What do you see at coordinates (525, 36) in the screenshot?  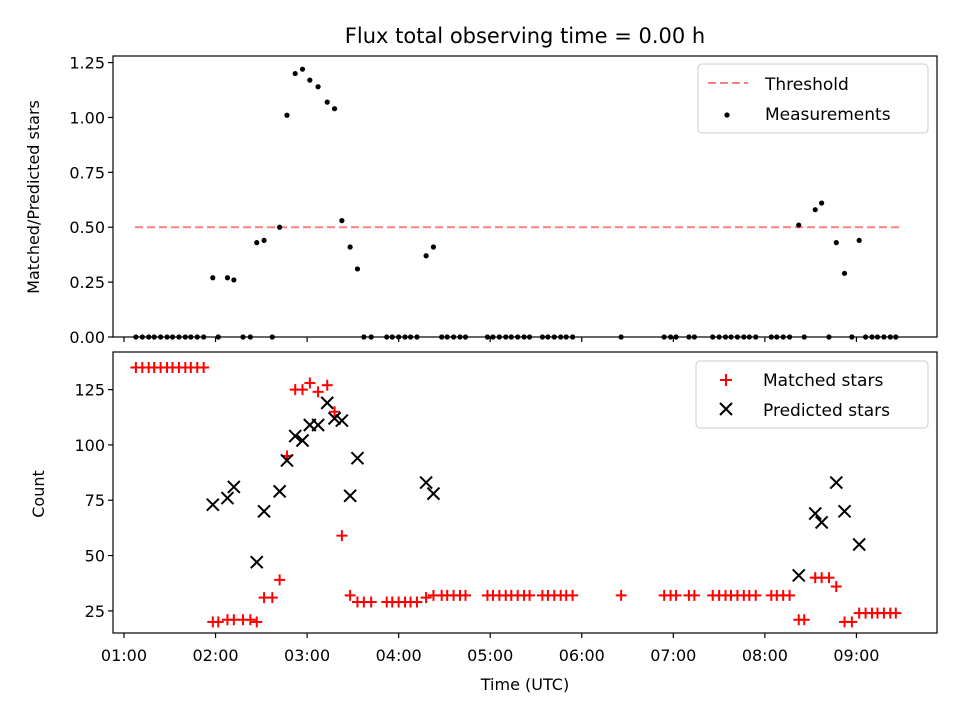 I see `chart-title: Flux total observing time = 0.00 h` at bounding box center [525, 36].